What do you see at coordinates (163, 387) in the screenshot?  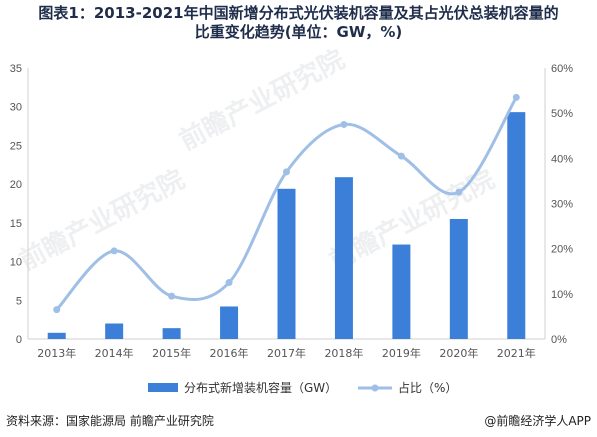 I see `legend-swatch-bar` at bounding box center [163, 387].